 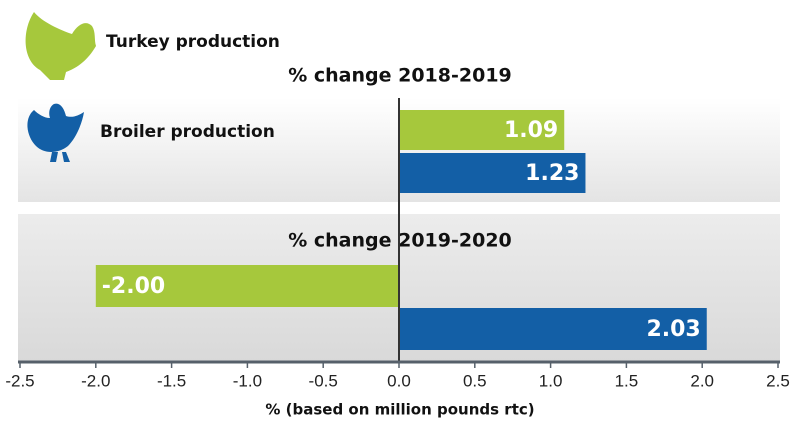 I want to click on x-tick-label: -2.5, so click(x=19, y=380).